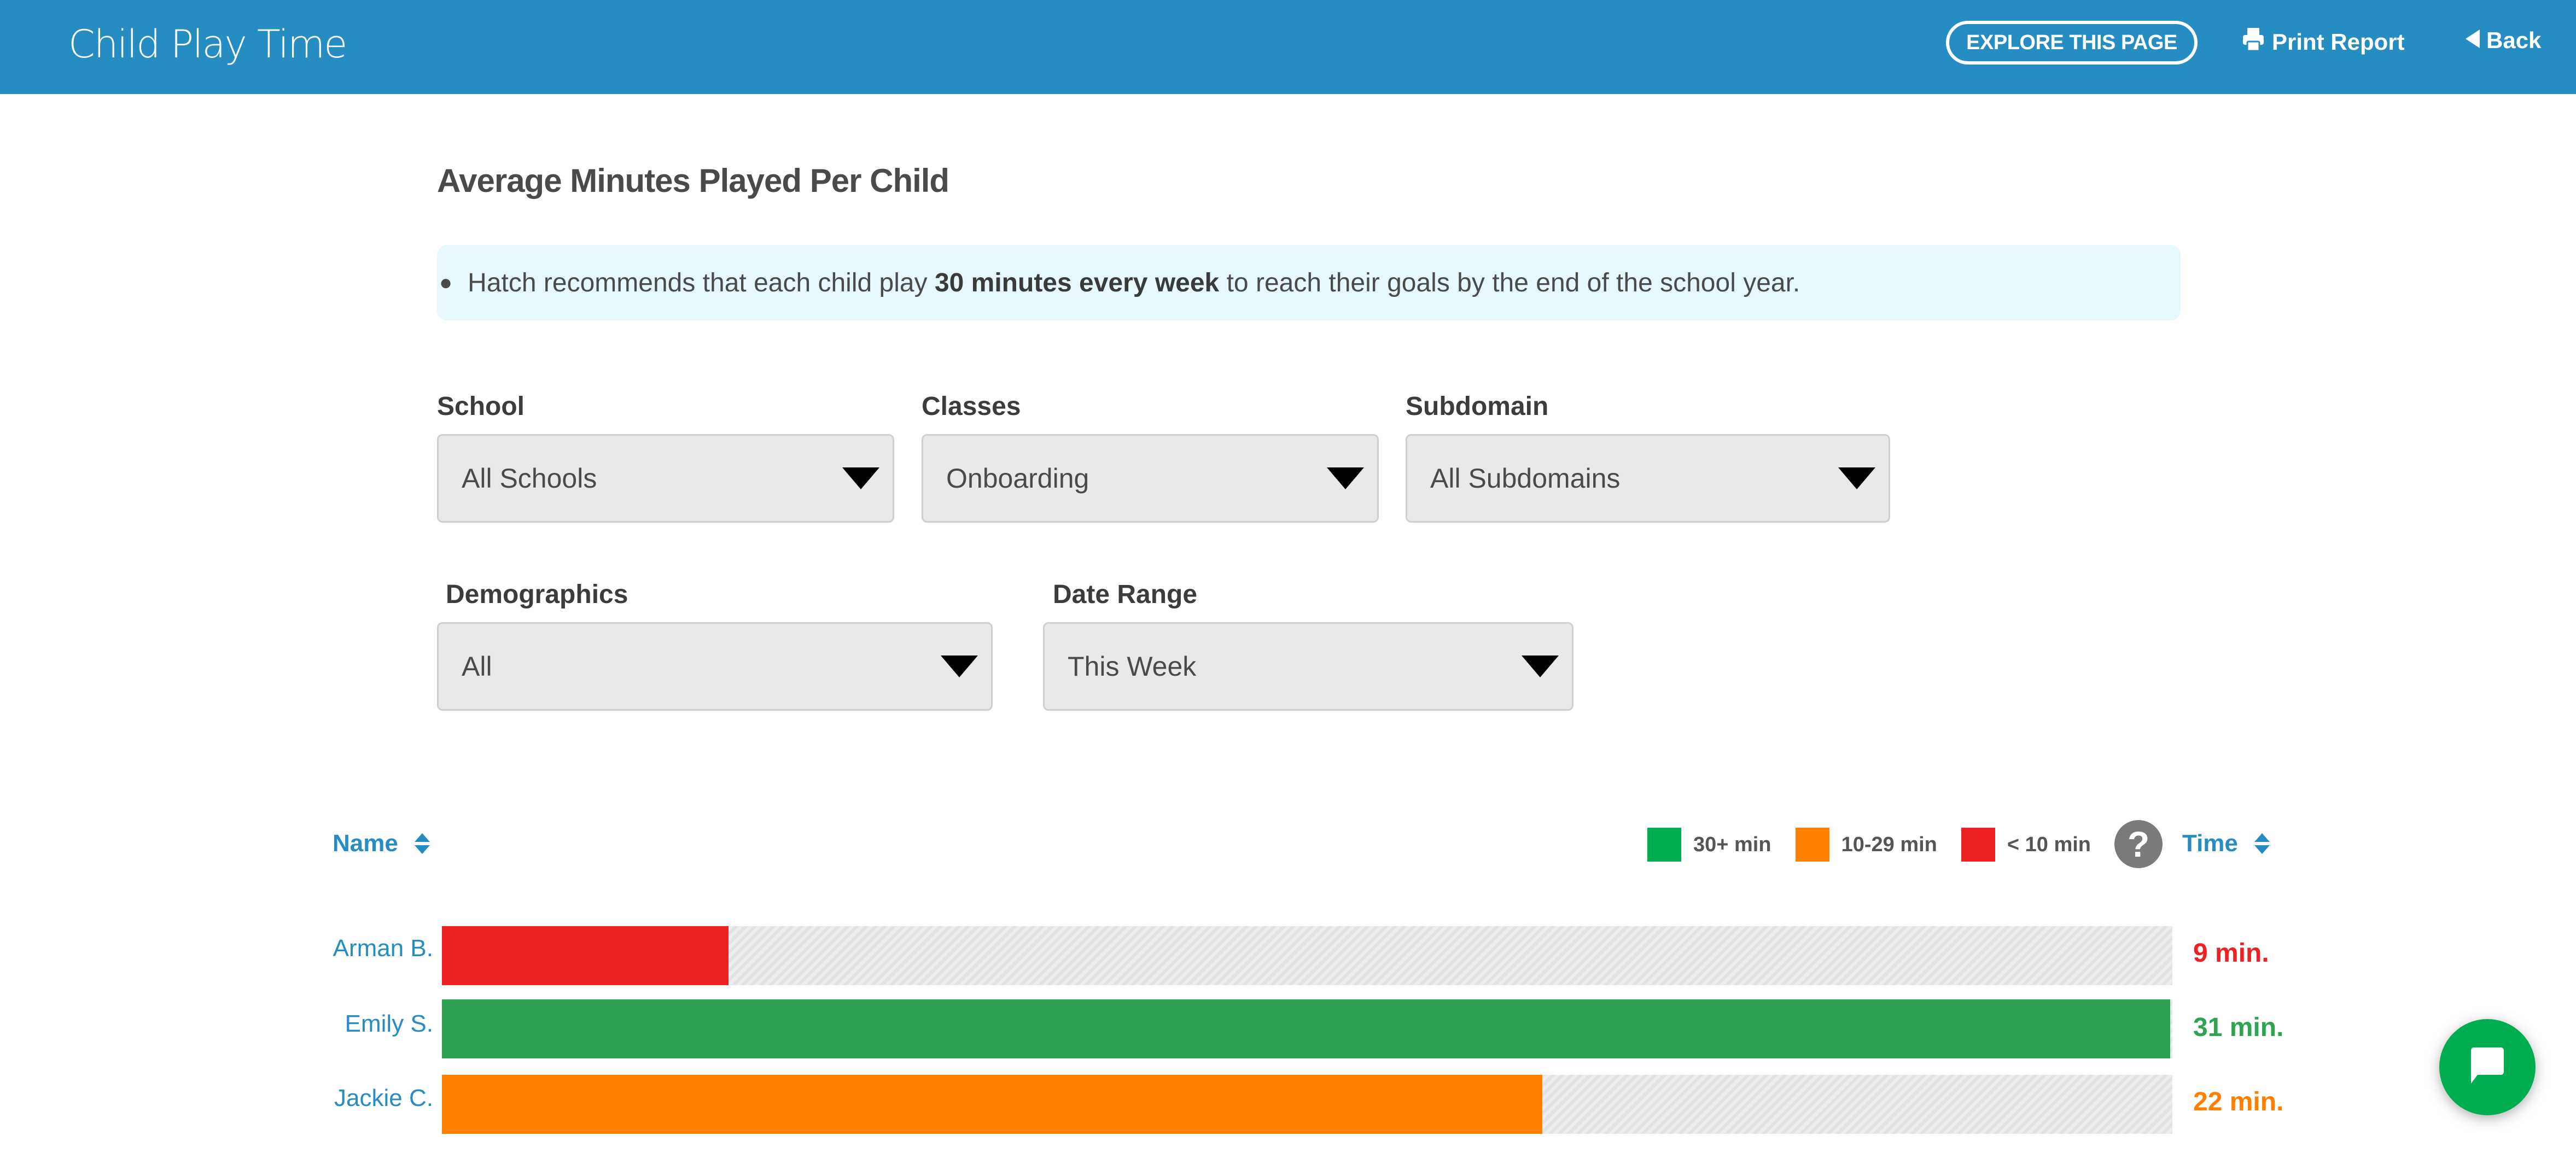 The width and height of the screenshot is (2576, 1159). What do you see at coordinates (1732, 844) in the screenshot?
I see `legend-label: 30+ min` at bounding box center [1732, 844].